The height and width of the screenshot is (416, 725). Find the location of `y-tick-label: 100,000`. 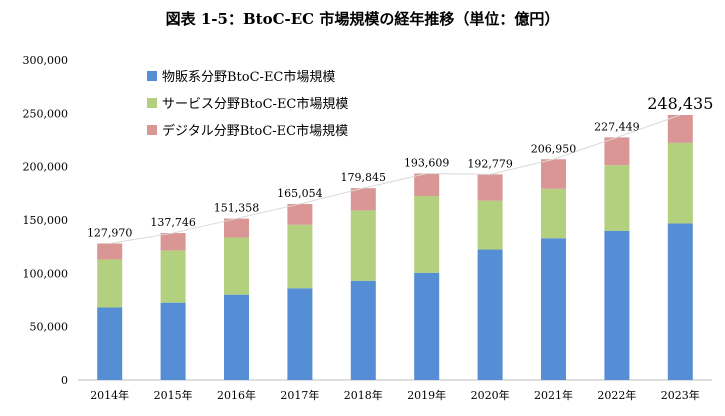

y-tick-label: 100,000 is located at coordinates (46, 273).